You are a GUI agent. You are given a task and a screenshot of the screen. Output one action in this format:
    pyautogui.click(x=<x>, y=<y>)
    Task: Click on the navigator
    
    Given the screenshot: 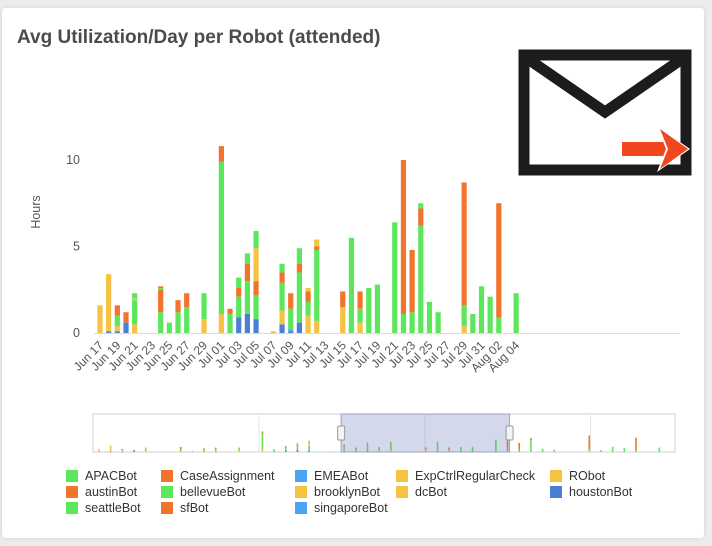 What is the action you would take?
    pyautogui.click(x=384, y=433)
    